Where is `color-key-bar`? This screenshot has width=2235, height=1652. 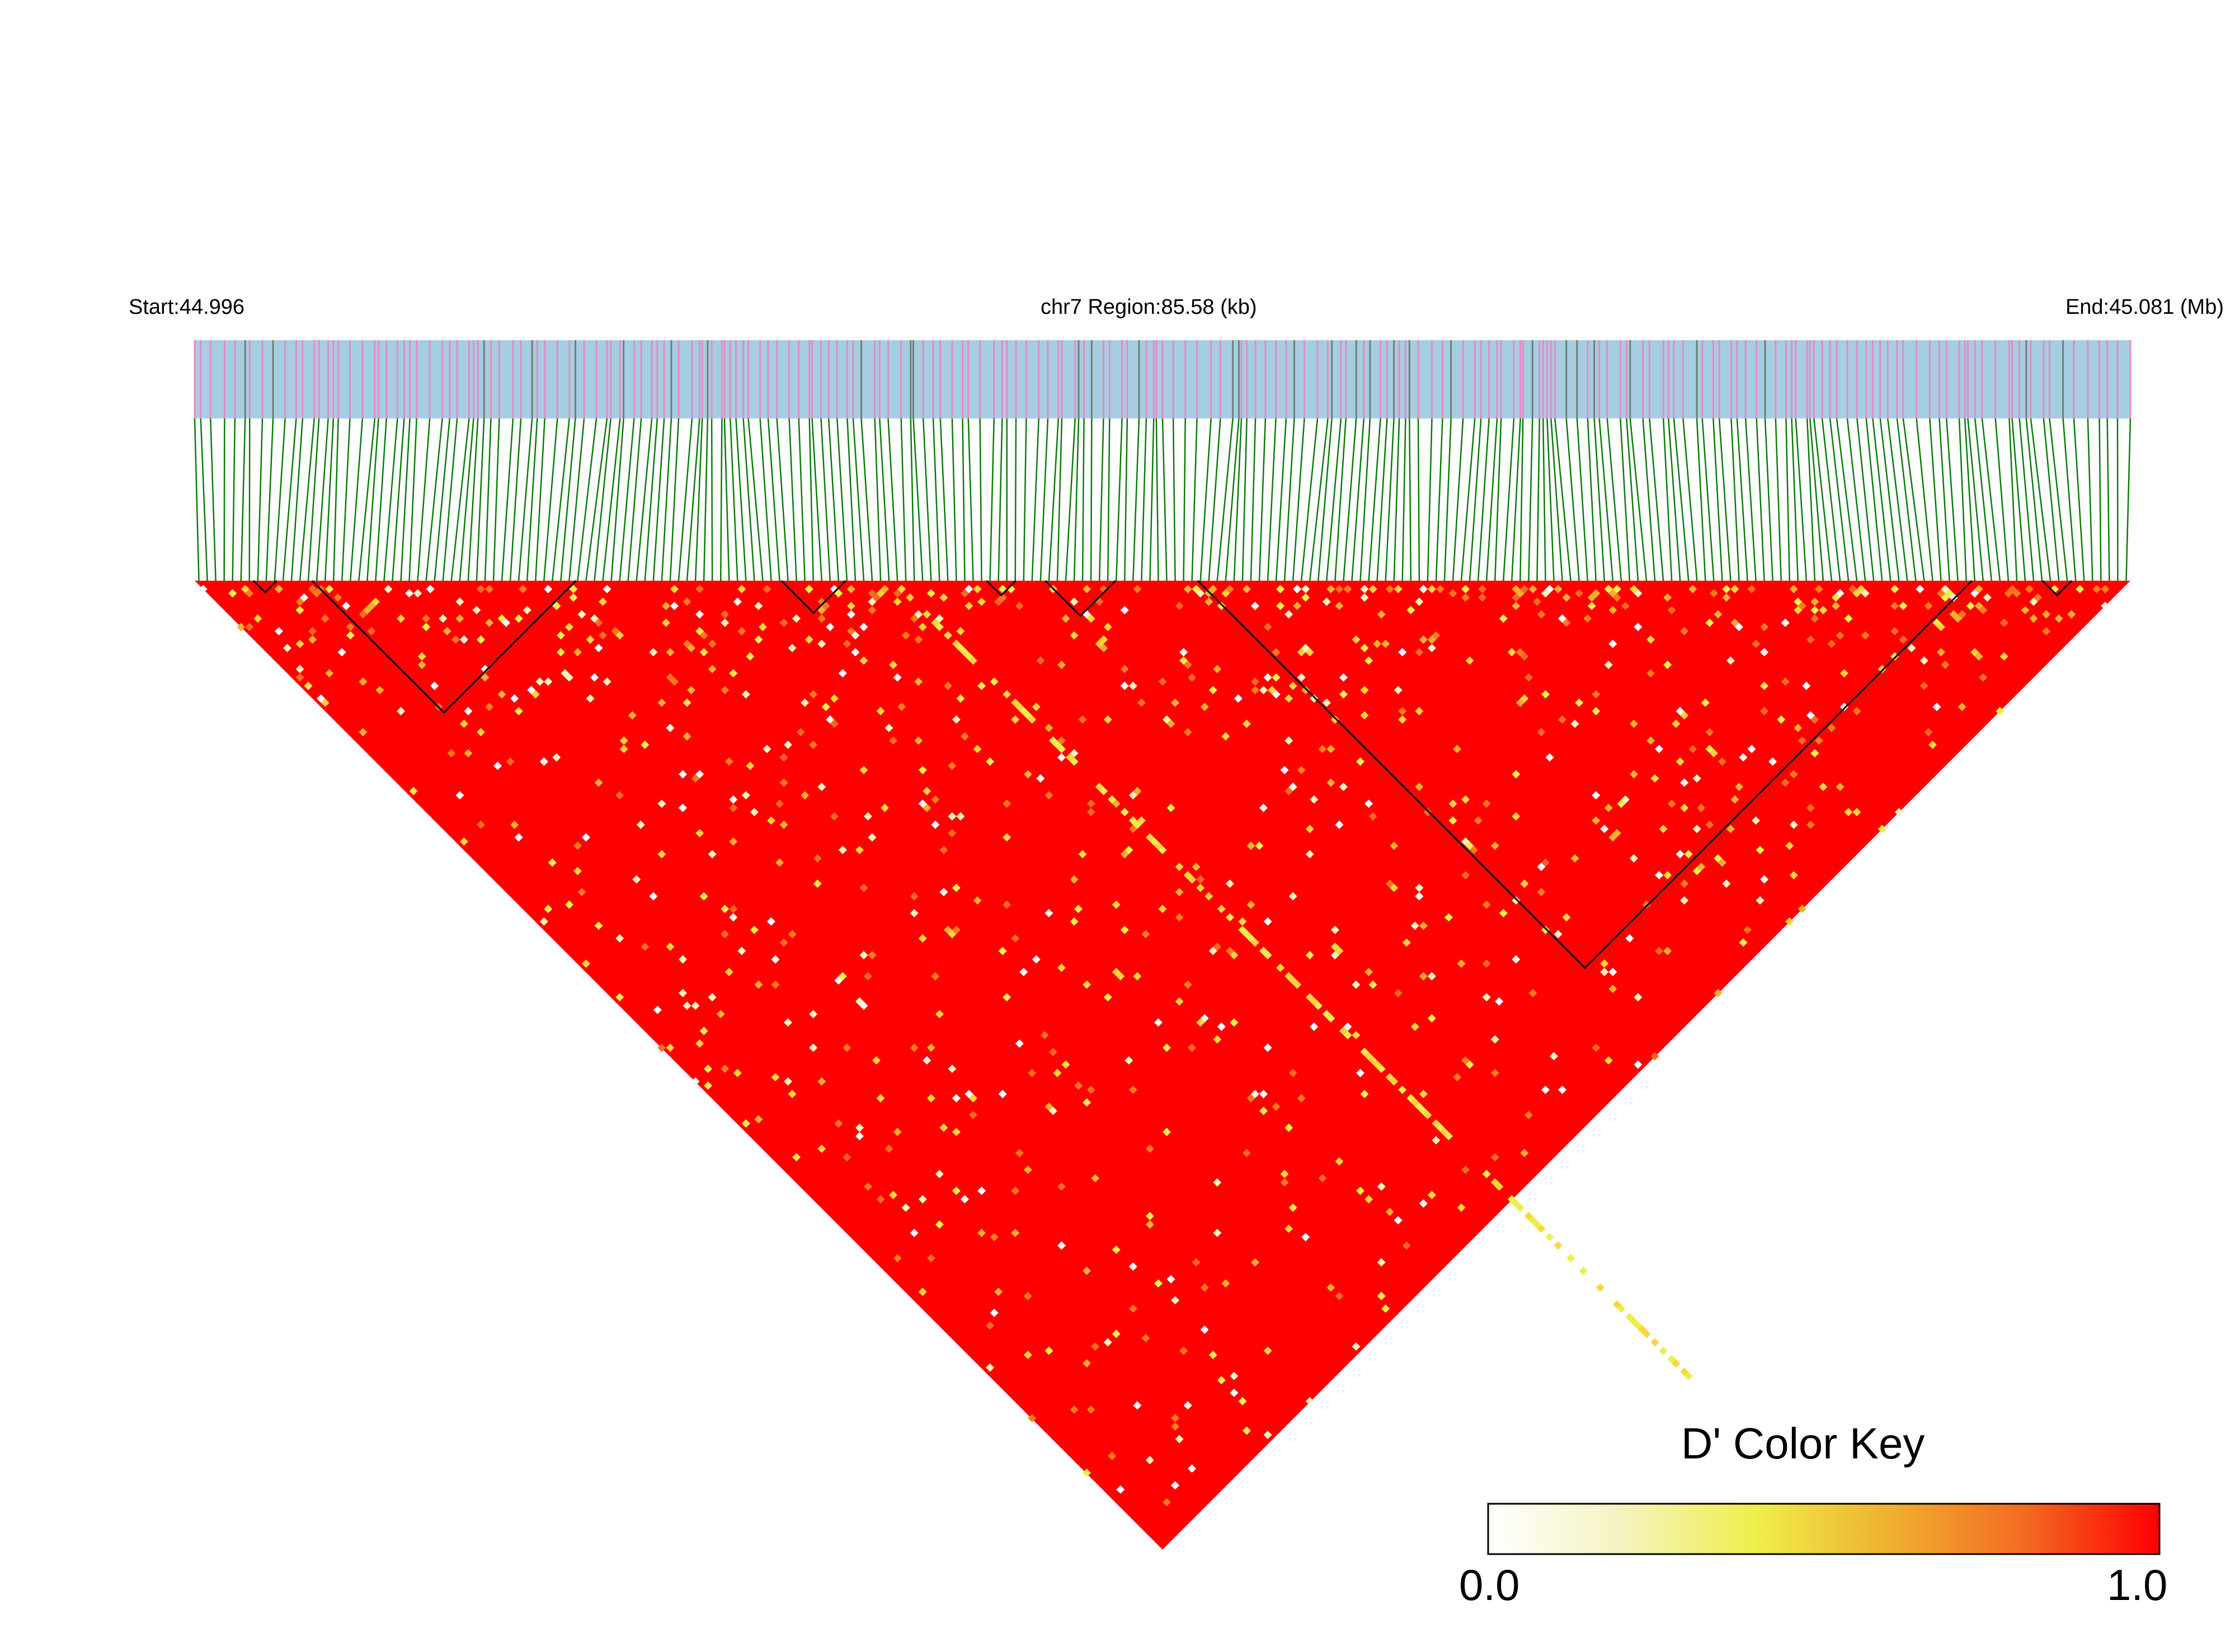
color-key-bar is located at coordinates (1824, 1529).